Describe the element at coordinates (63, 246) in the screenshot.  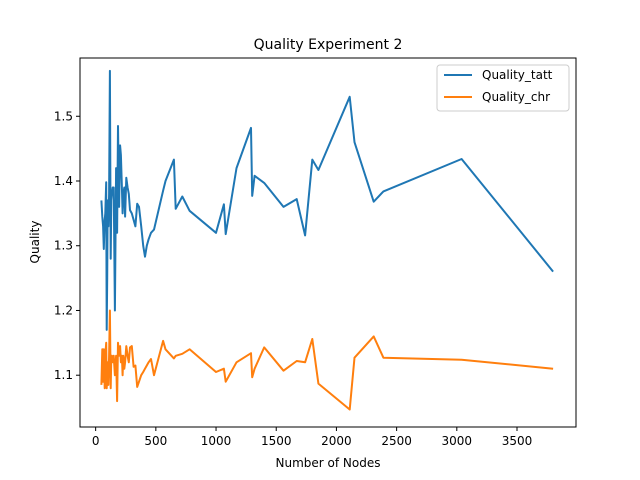
I see `y-tick-label: 1.3` at that location.